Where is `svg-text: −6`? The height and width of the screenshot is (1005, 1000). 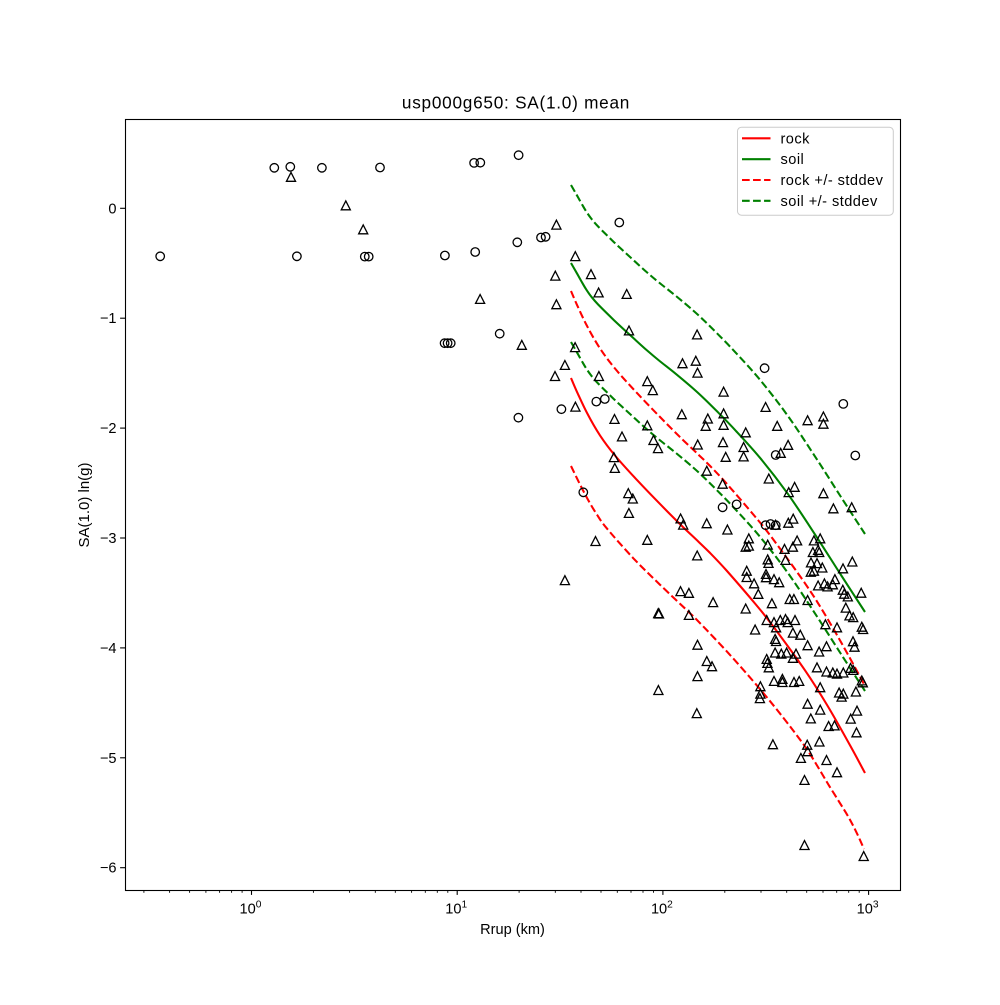
svg-text: −6 is located at coordinates (108, 869).